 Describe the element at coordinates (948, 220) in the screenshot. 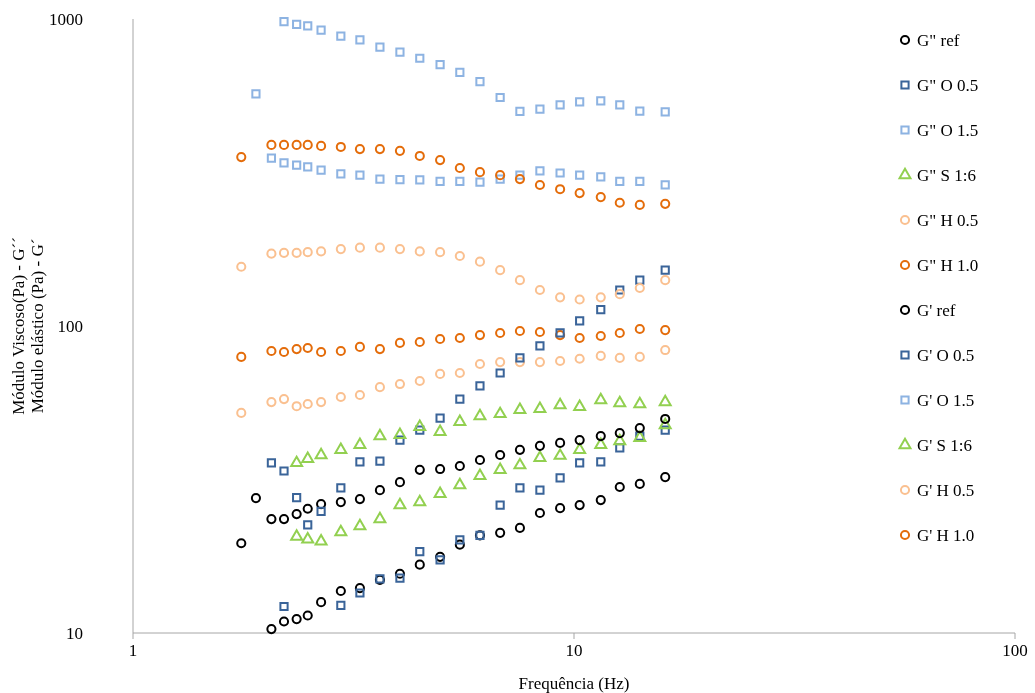

I see `legend-label: G" H 0.5` at that location.